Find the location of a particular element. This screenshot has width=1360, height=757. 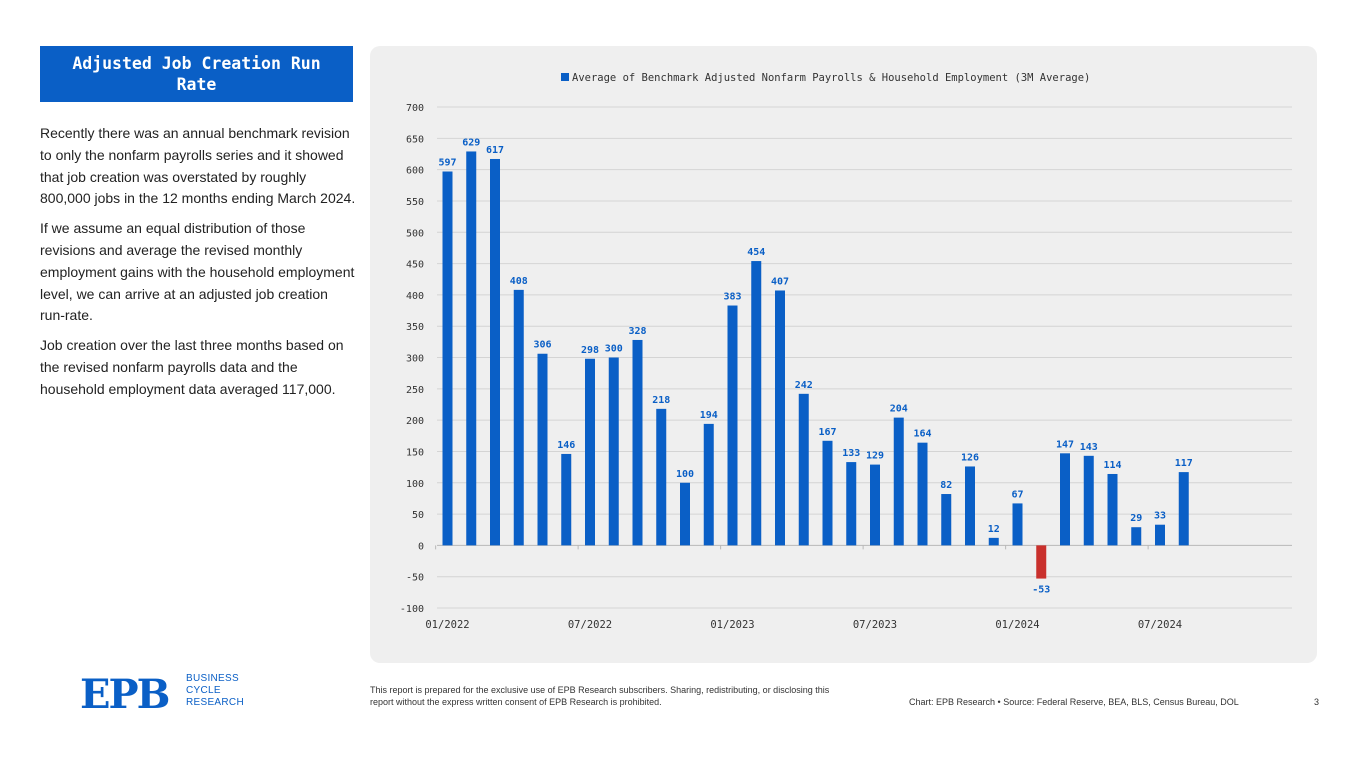

y-tick-label: 200 is located at coordinates (415, 421).